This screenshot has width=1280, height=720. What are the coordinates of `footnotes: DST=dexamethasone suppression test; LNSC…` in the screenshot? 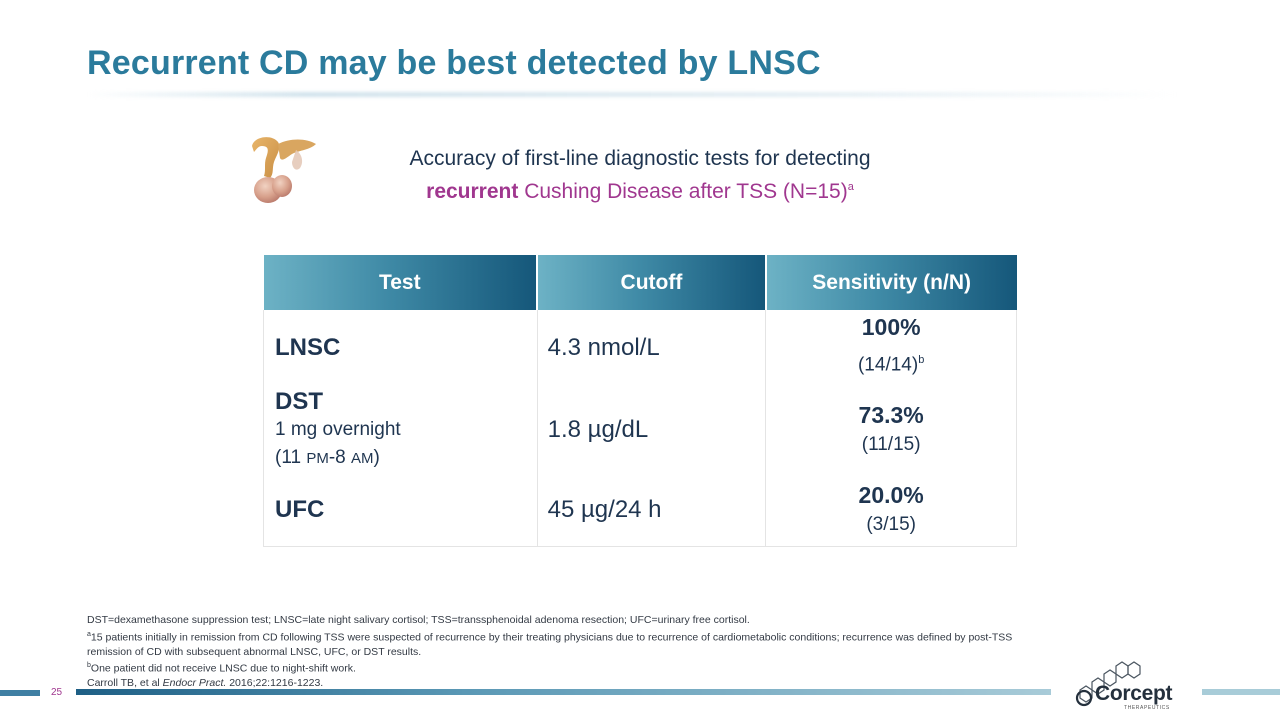 It's located at (567, 652).